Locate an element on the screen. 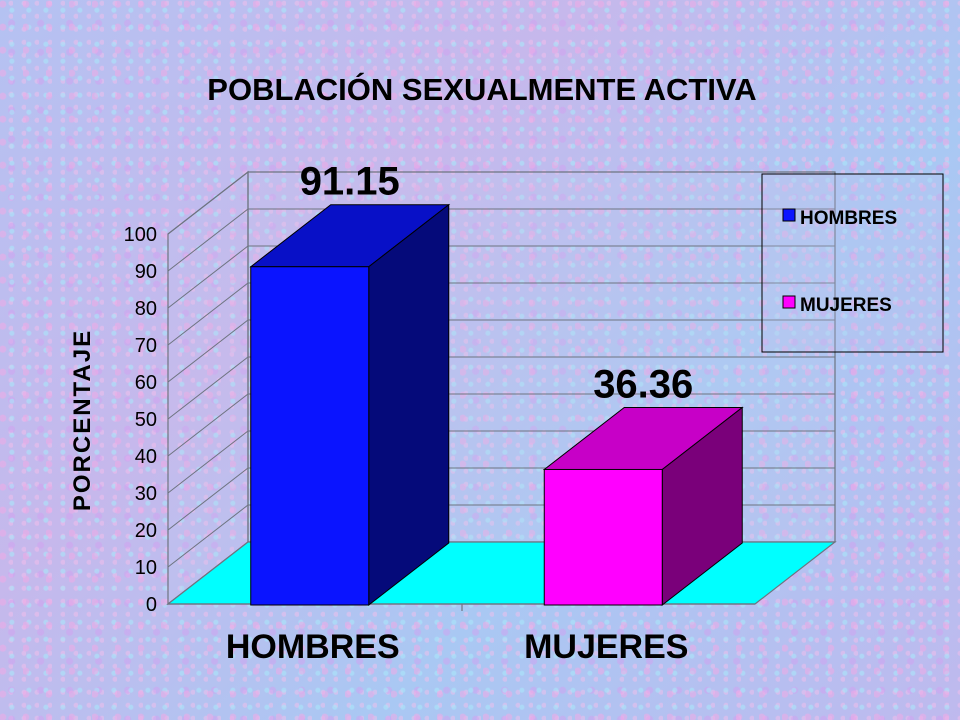 This screenshot has width=960, height=720. y-tick-label: 30 is located at coordinates (146, 494).